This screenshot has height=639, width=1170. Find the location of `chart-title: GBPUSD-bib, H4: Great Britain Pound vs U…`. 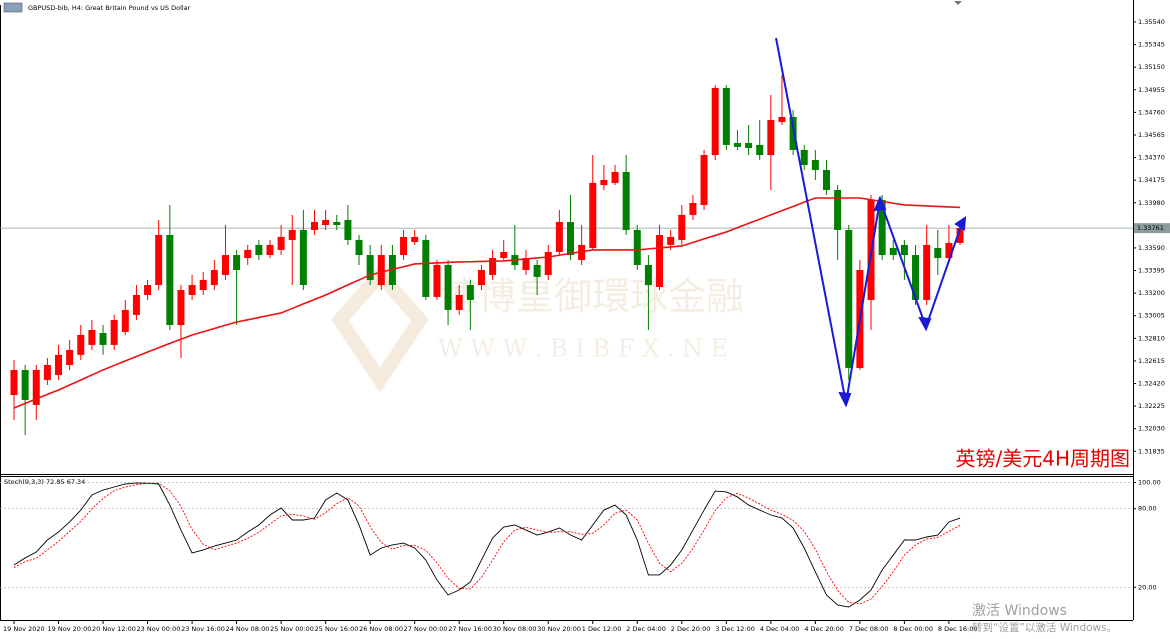

chart-title: GBPUSD-bib, H4: Great Britain Pound vs U… is located at coordinates (109, 8).